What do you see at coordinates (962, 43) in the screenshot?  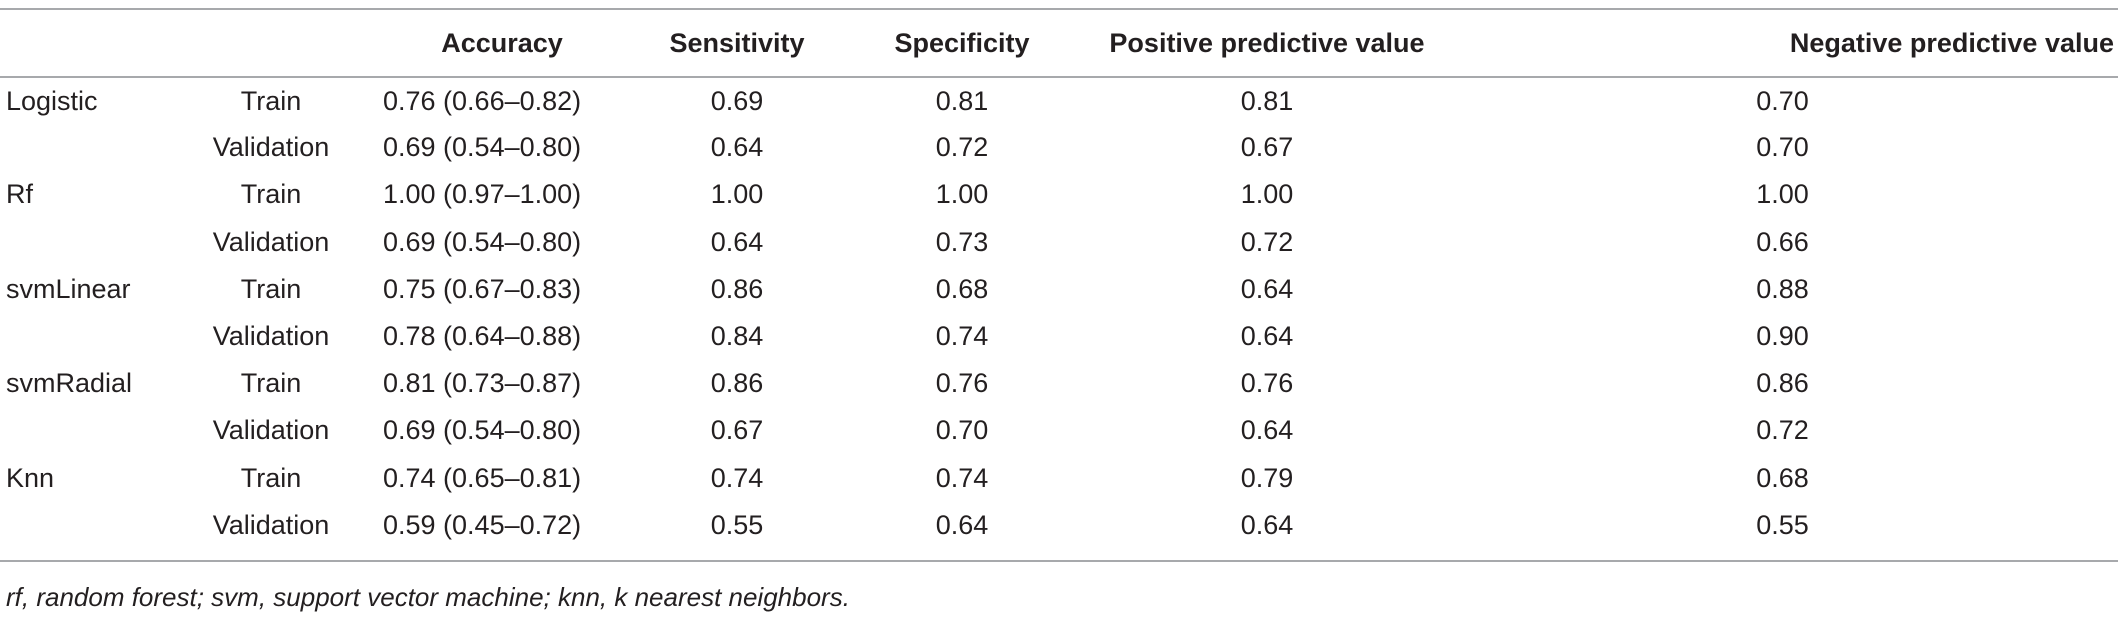 I see `header-specificity: Specificity` at bounding box center [962, 43].